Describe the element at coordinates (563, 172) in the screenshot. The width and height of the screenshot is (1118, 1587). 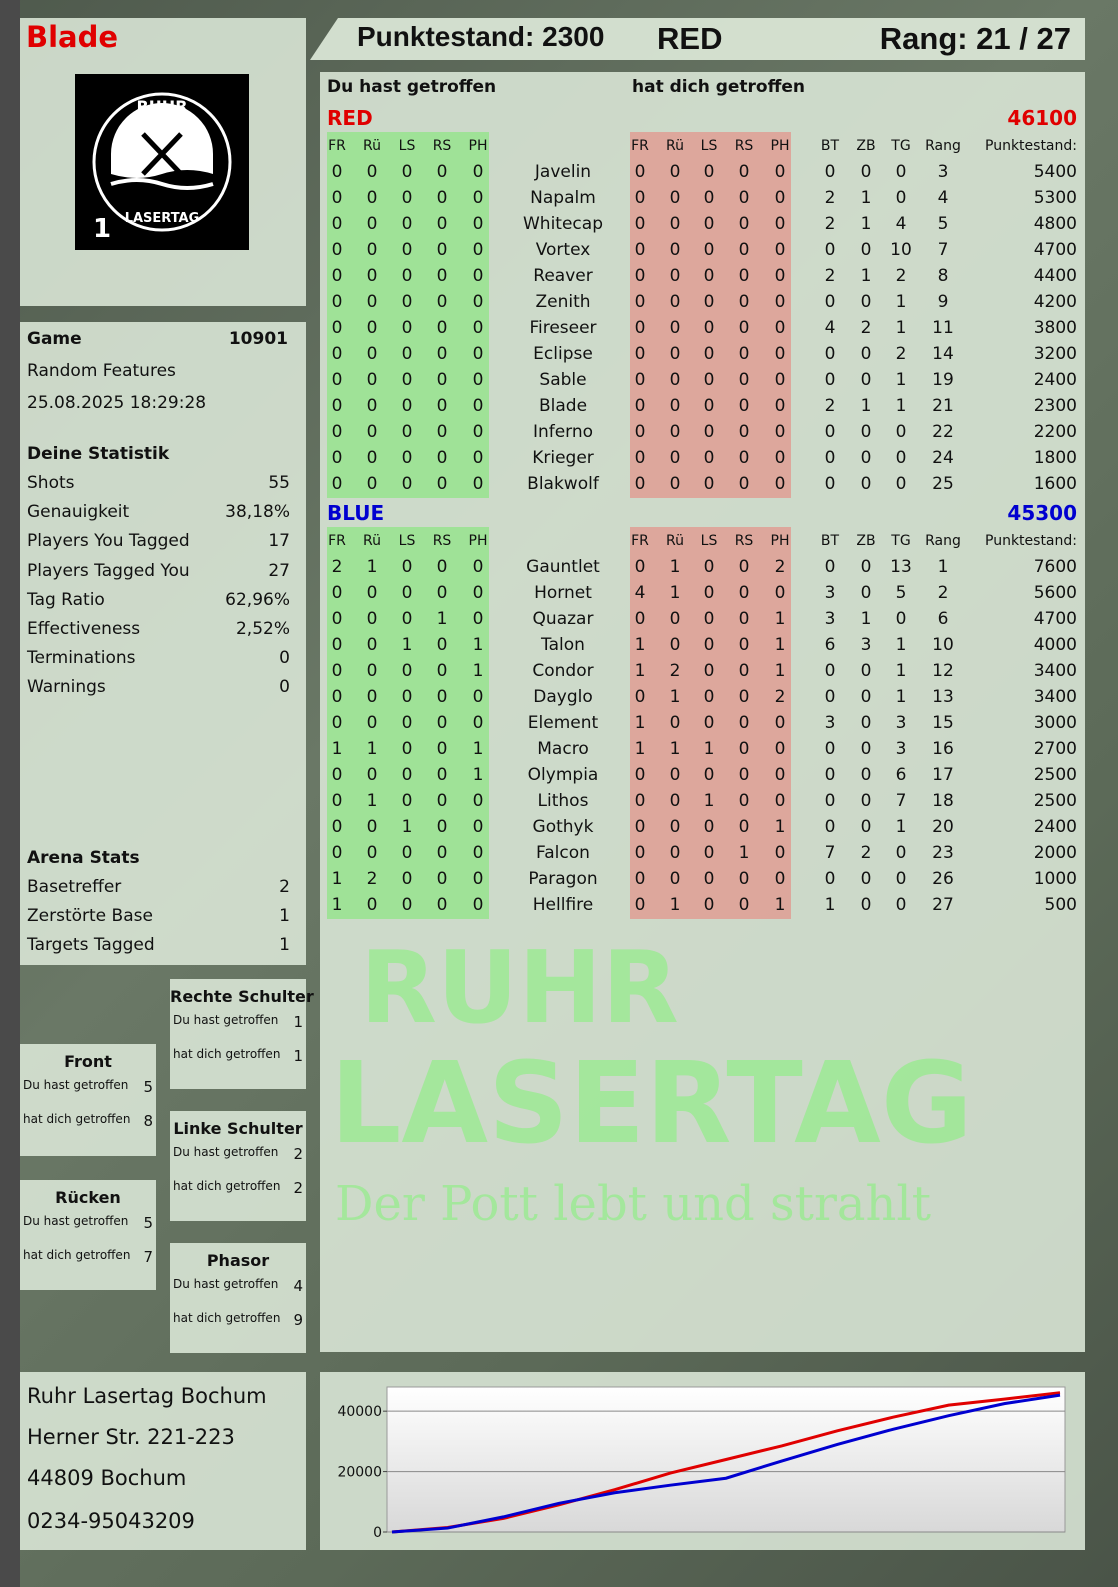
I see `player-name: Javelin` at that location.